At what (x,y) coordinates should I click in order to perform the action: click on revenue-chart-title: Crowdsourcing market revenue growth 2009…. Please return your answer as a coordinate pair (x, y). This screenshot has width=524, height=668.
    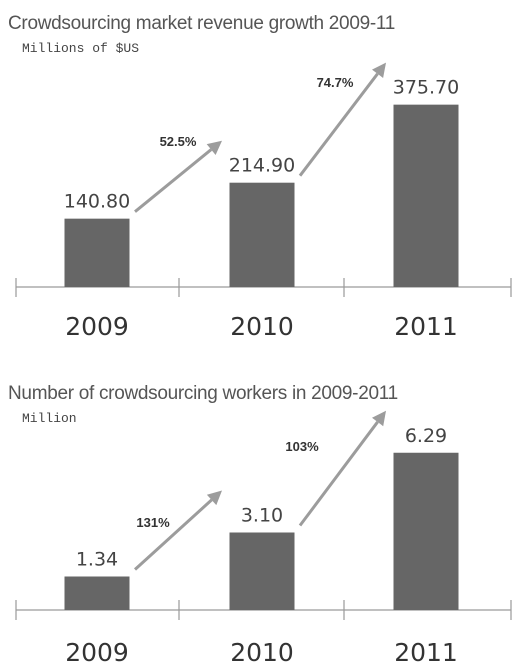
    Looking at the image, I should click on (201, 23).